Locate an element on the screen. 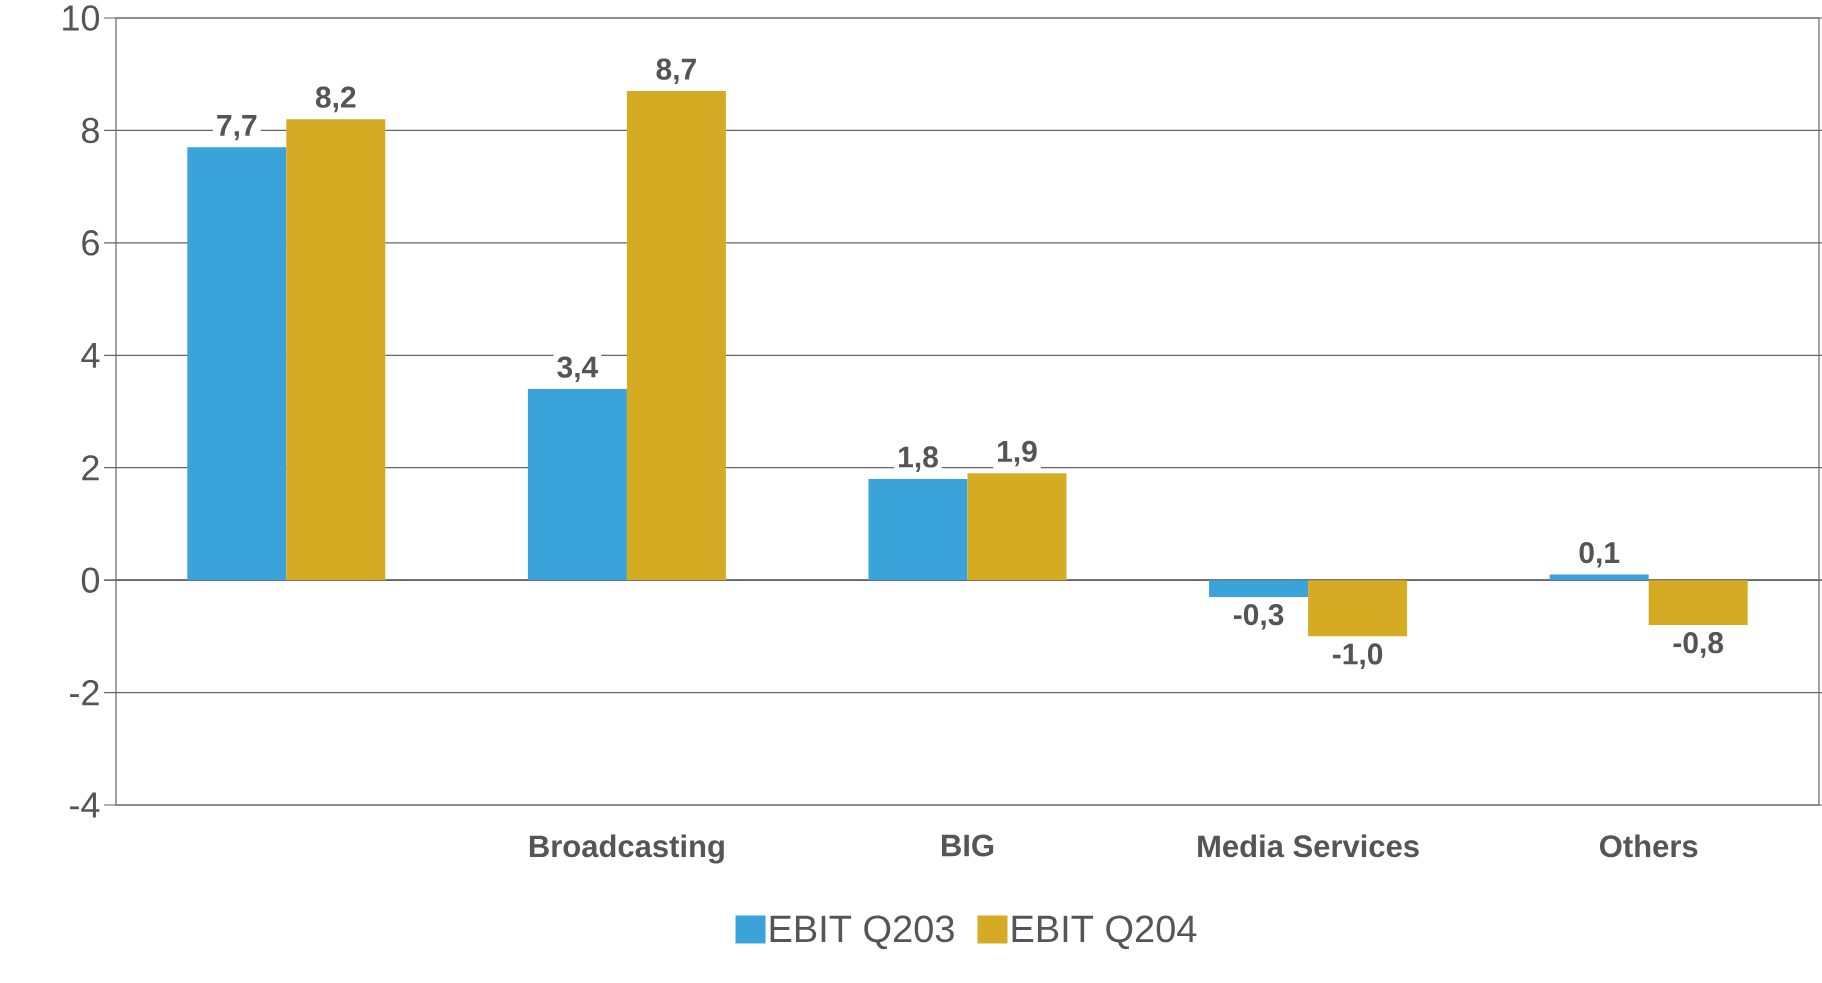  legend-label: EBIT Q204 is located at coordinates (1104, 932).